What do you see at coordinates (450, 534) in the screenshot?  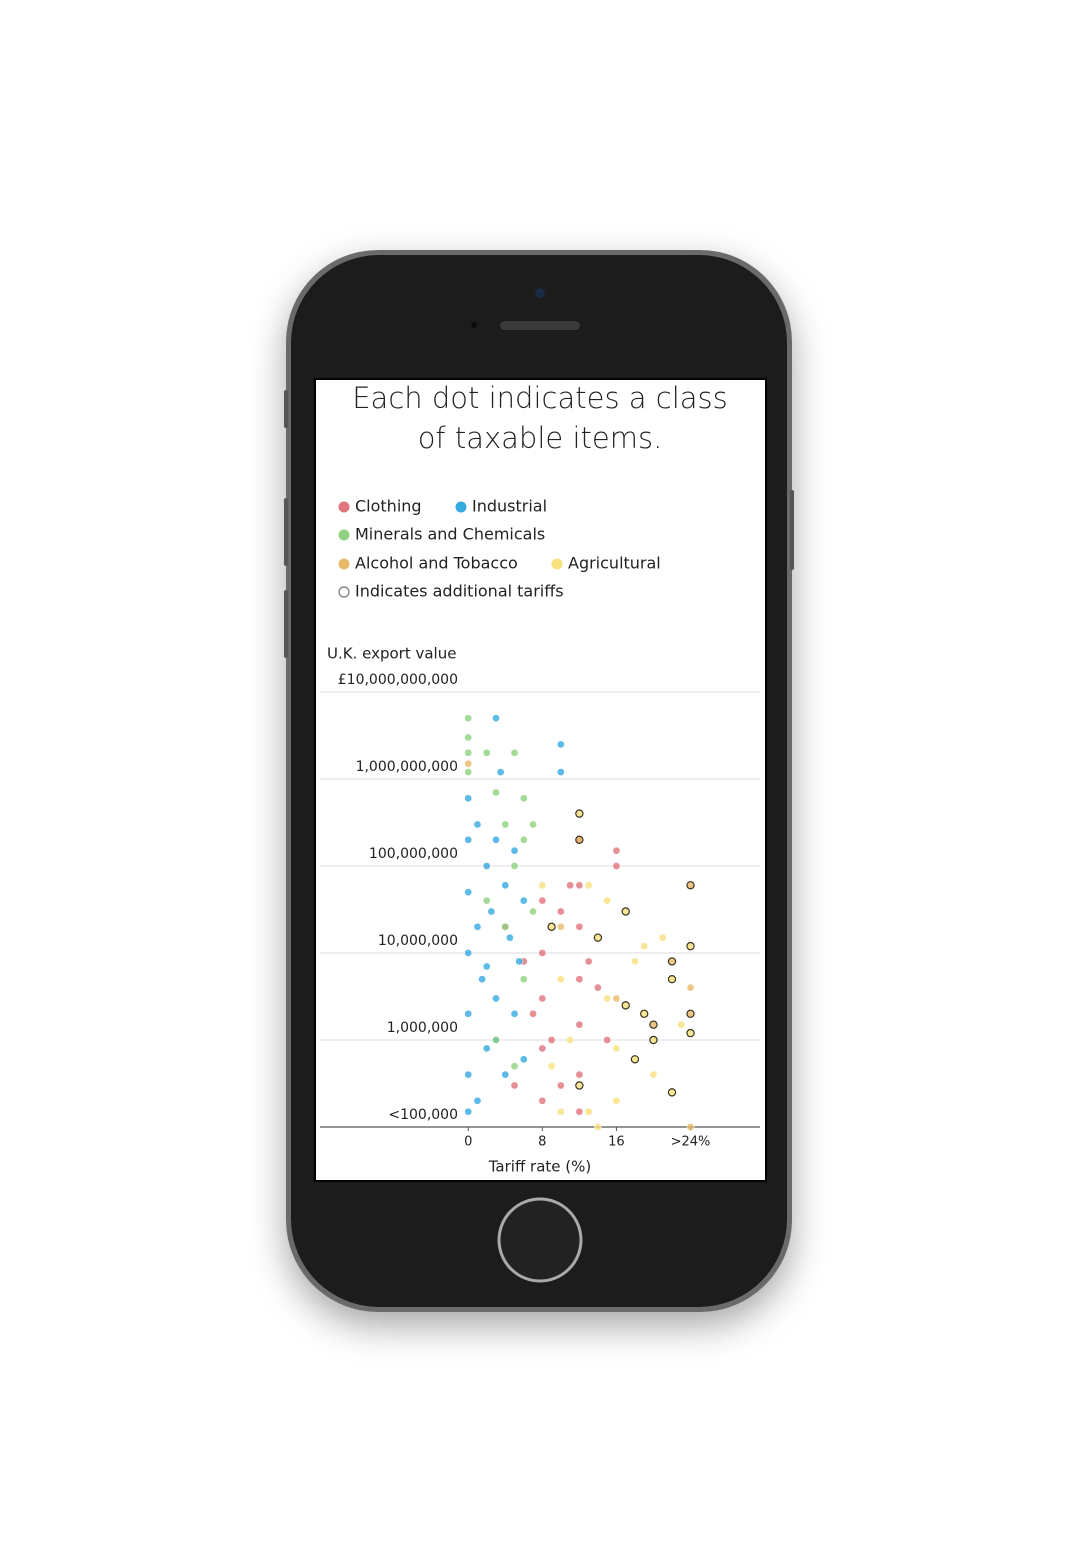 I see `legend-label: Minerals and Chemicals` at bounding box center [450, 534].